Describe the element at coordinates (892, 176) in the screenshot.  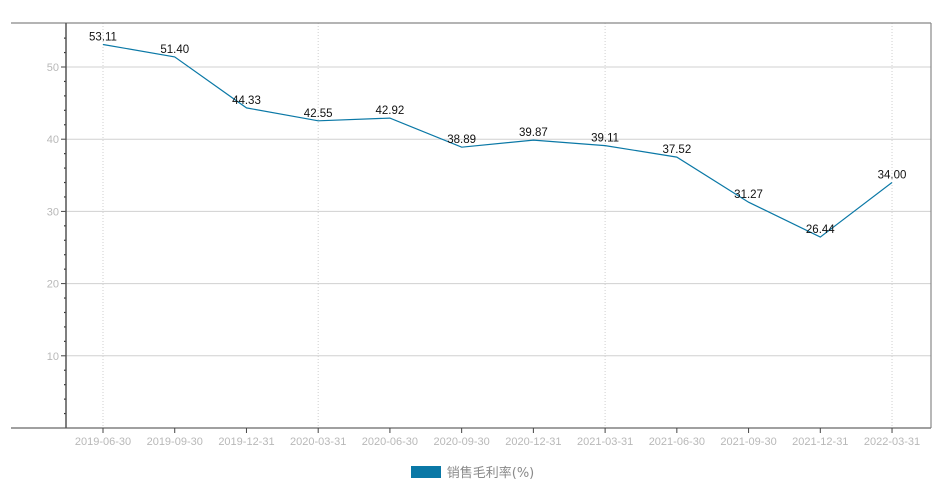
I see `data-label: 34.00` at that location.